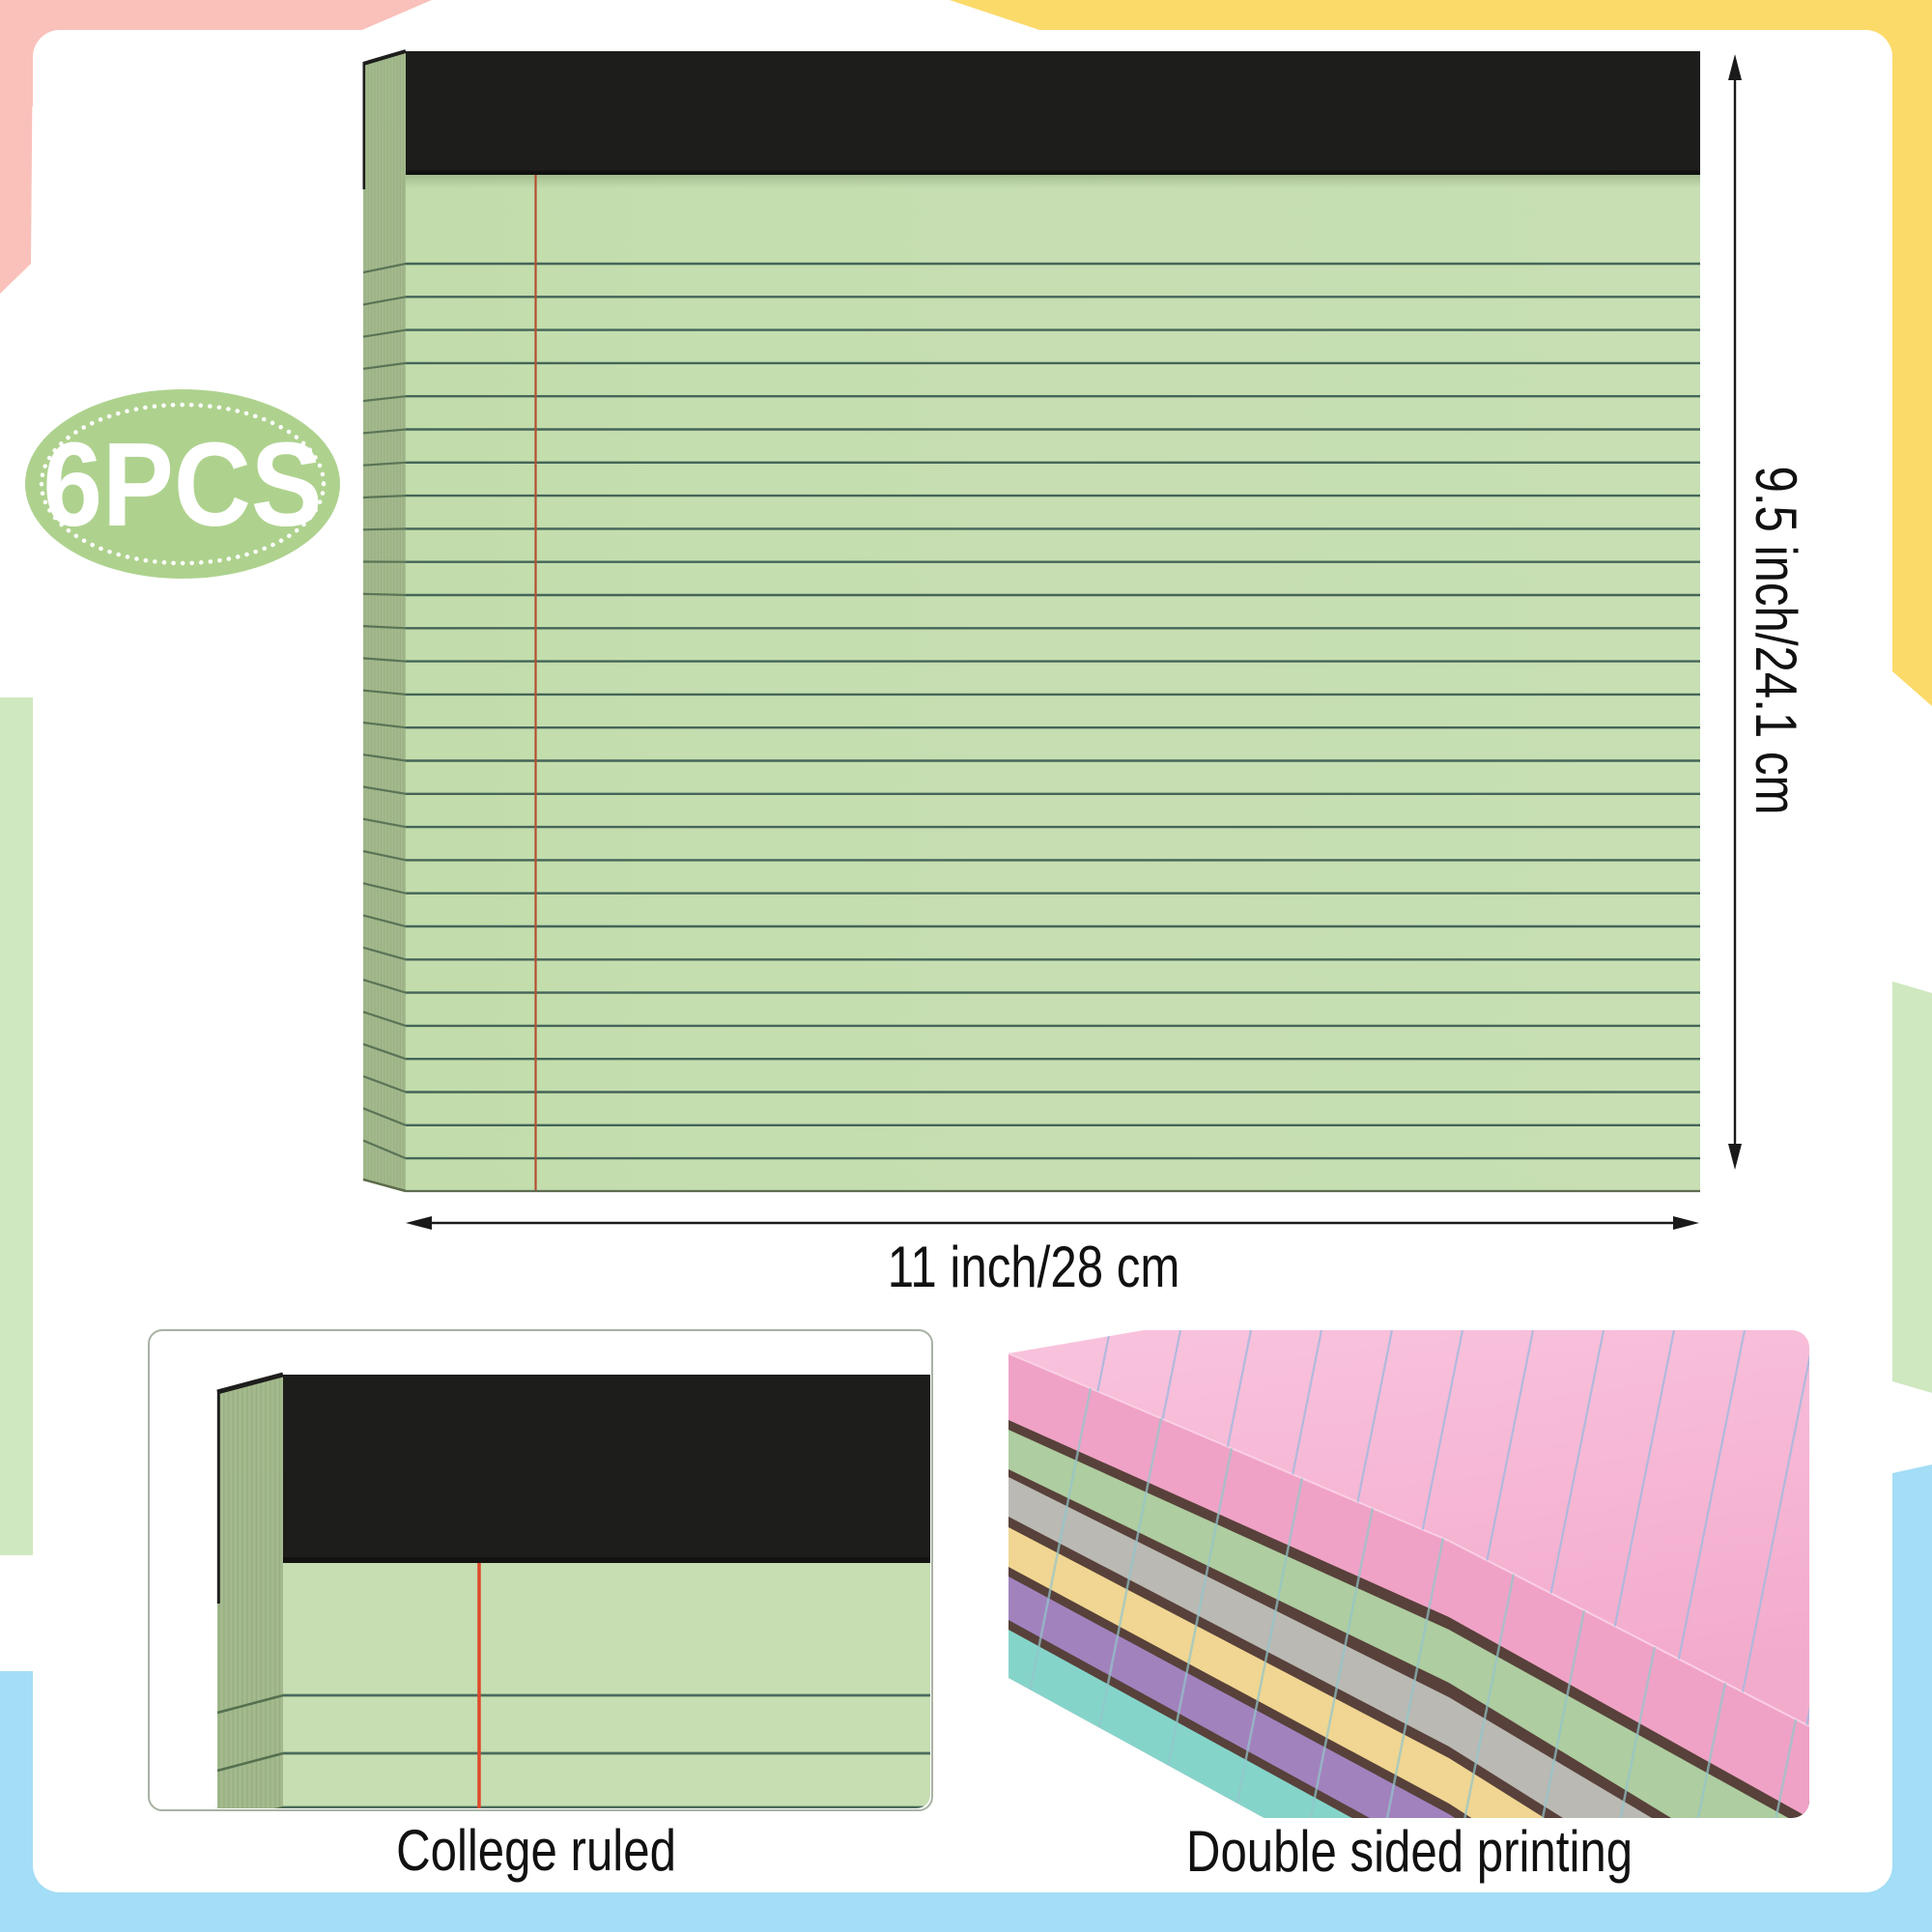 The image size is (1932, 1932). What do you see at coordinates (182, 485) in the screenshot?
I see `svg-text: 6PCS` at bounding box center [182, 485].